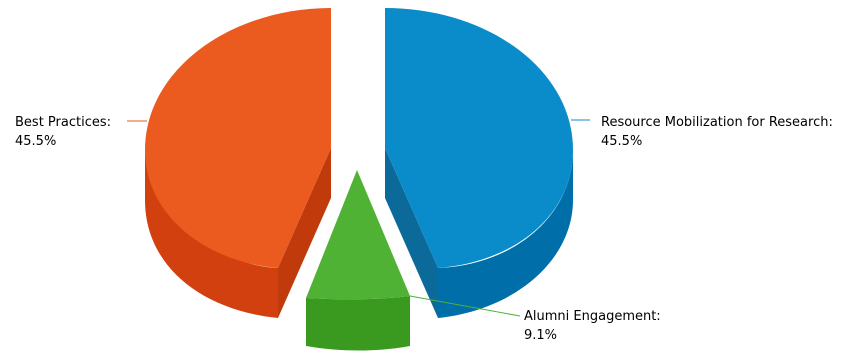  I want to click on label-resource-value: 45.5%, so click(621, 141).